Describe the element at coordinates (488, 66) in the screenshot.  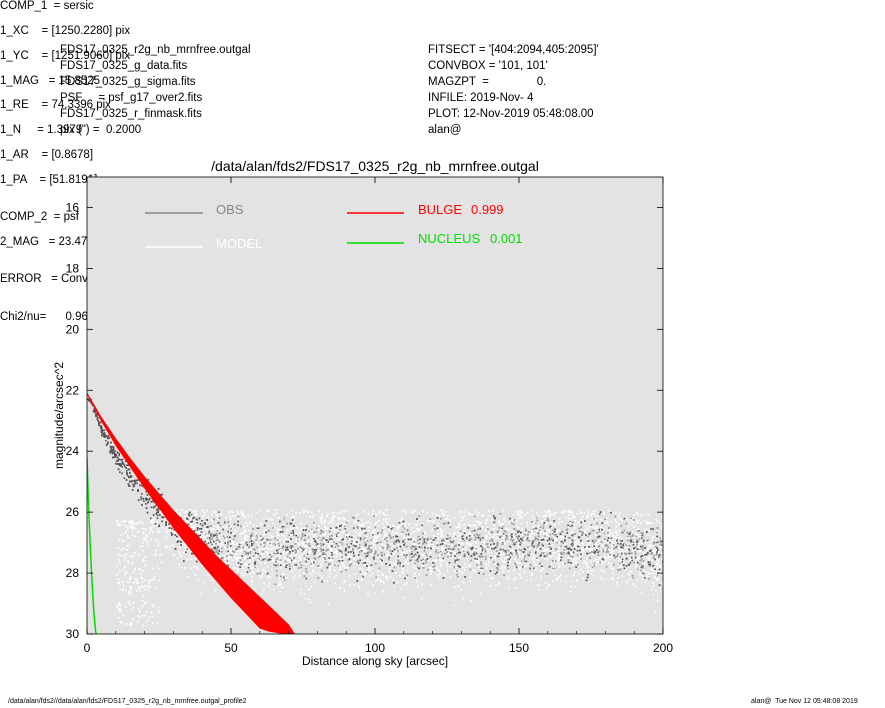
I see `header-mid-line: CONVBOX = '101, 101'` at that location.